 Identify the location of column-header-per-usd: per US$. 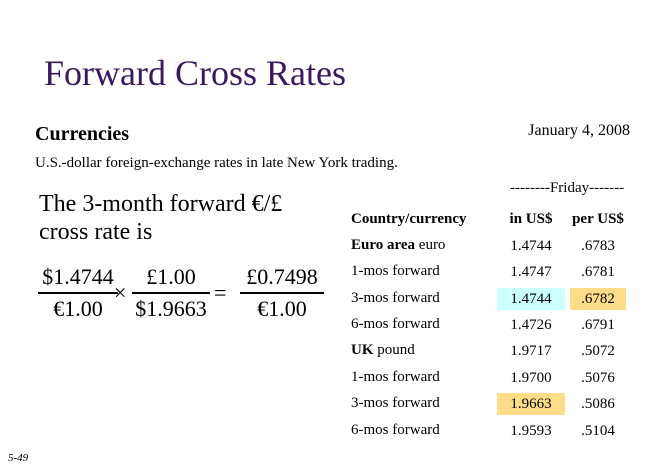
(598, 219).